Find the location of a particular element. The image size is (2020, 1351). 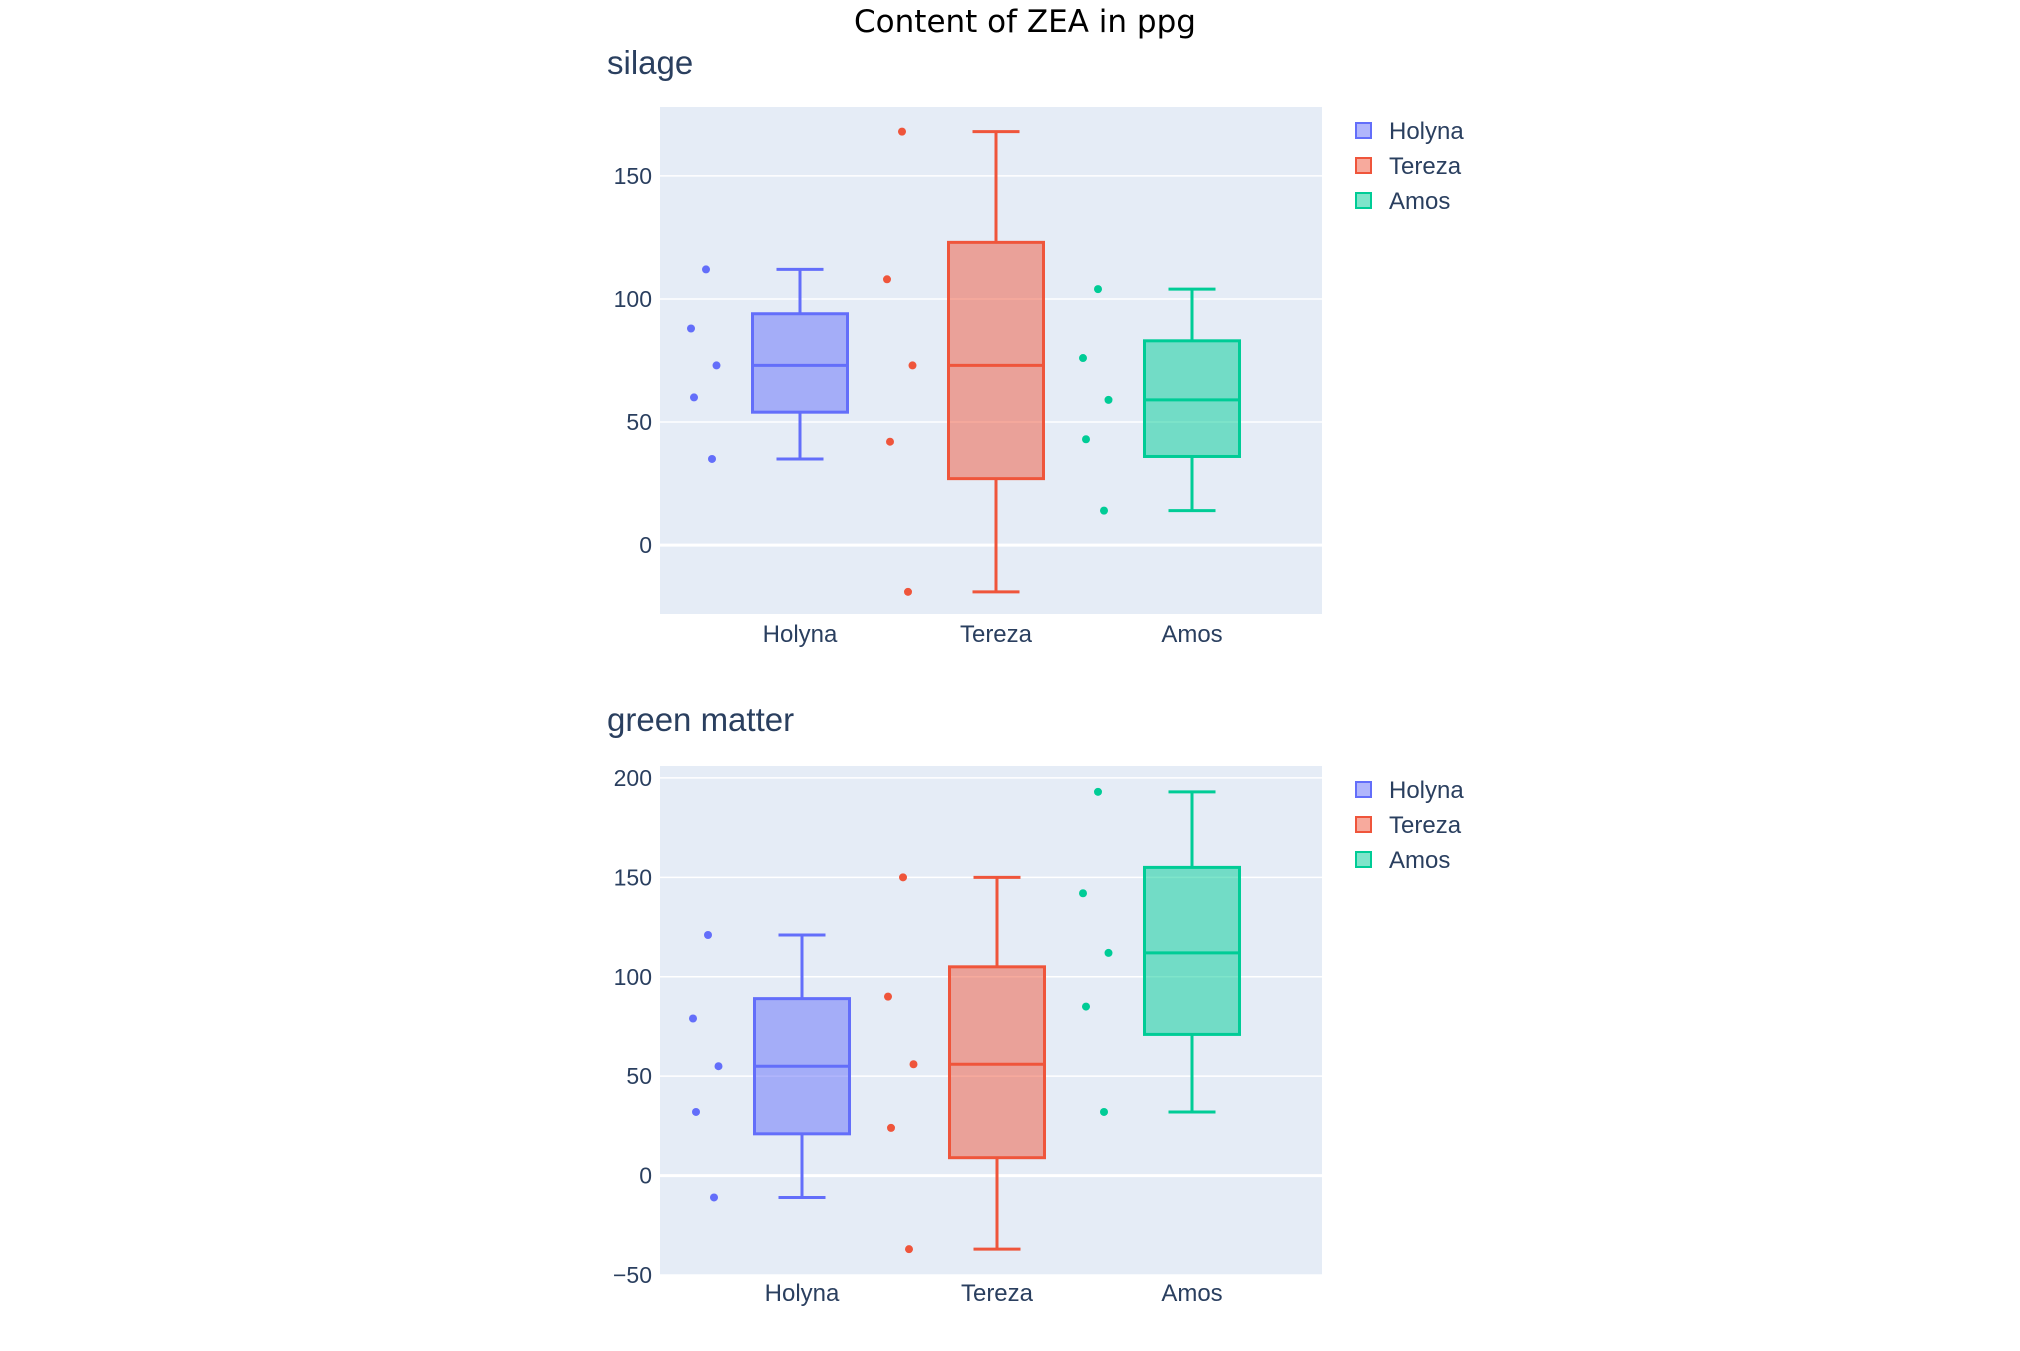

green-matter-subplot-title: green matter is located at coordinates (701, 719).